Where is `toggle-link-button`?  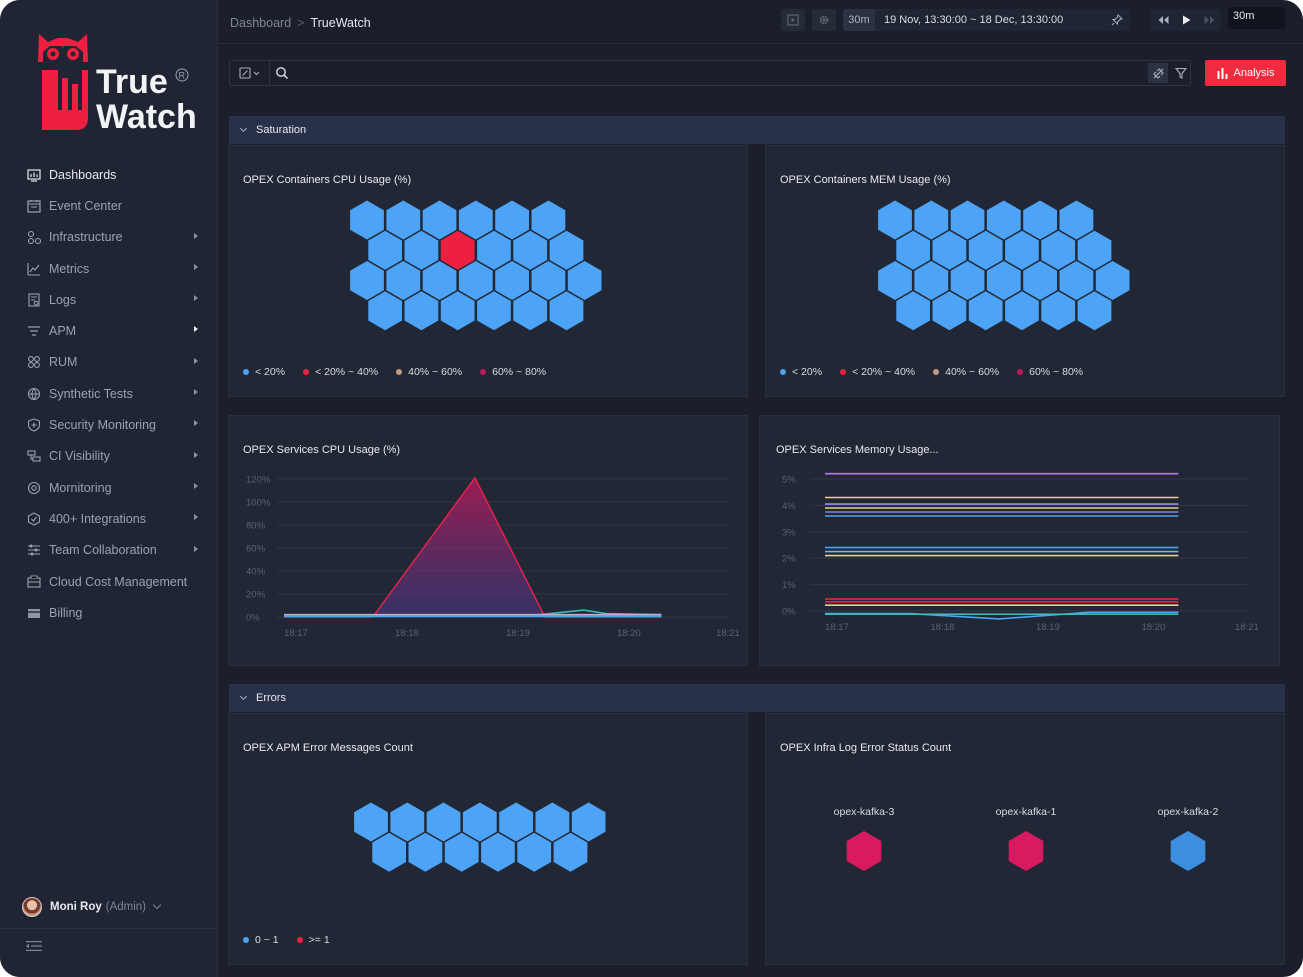 toggle-link-button is located at coordinates (1158, 73).